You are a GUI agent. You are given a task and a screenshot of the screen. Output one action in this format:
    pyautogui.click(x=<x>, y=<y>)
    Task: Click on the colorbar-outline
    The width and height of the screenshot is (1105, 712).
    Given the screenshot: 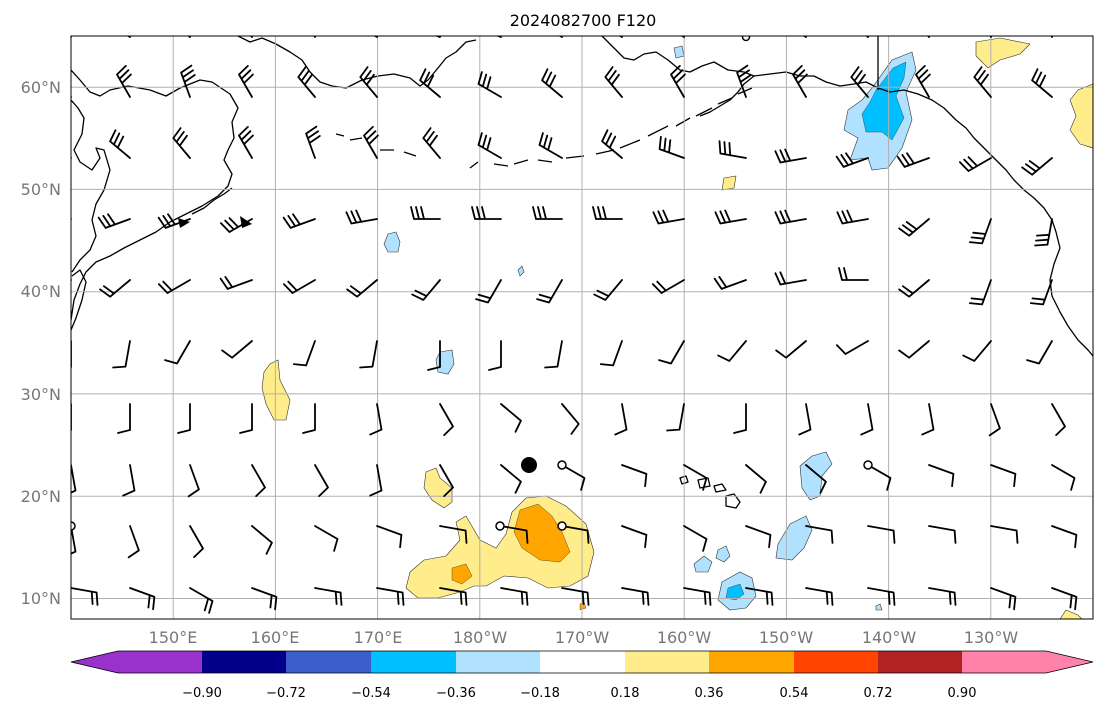 What is the action you would take?
    pyautogui.click(x=582, y=662)
    